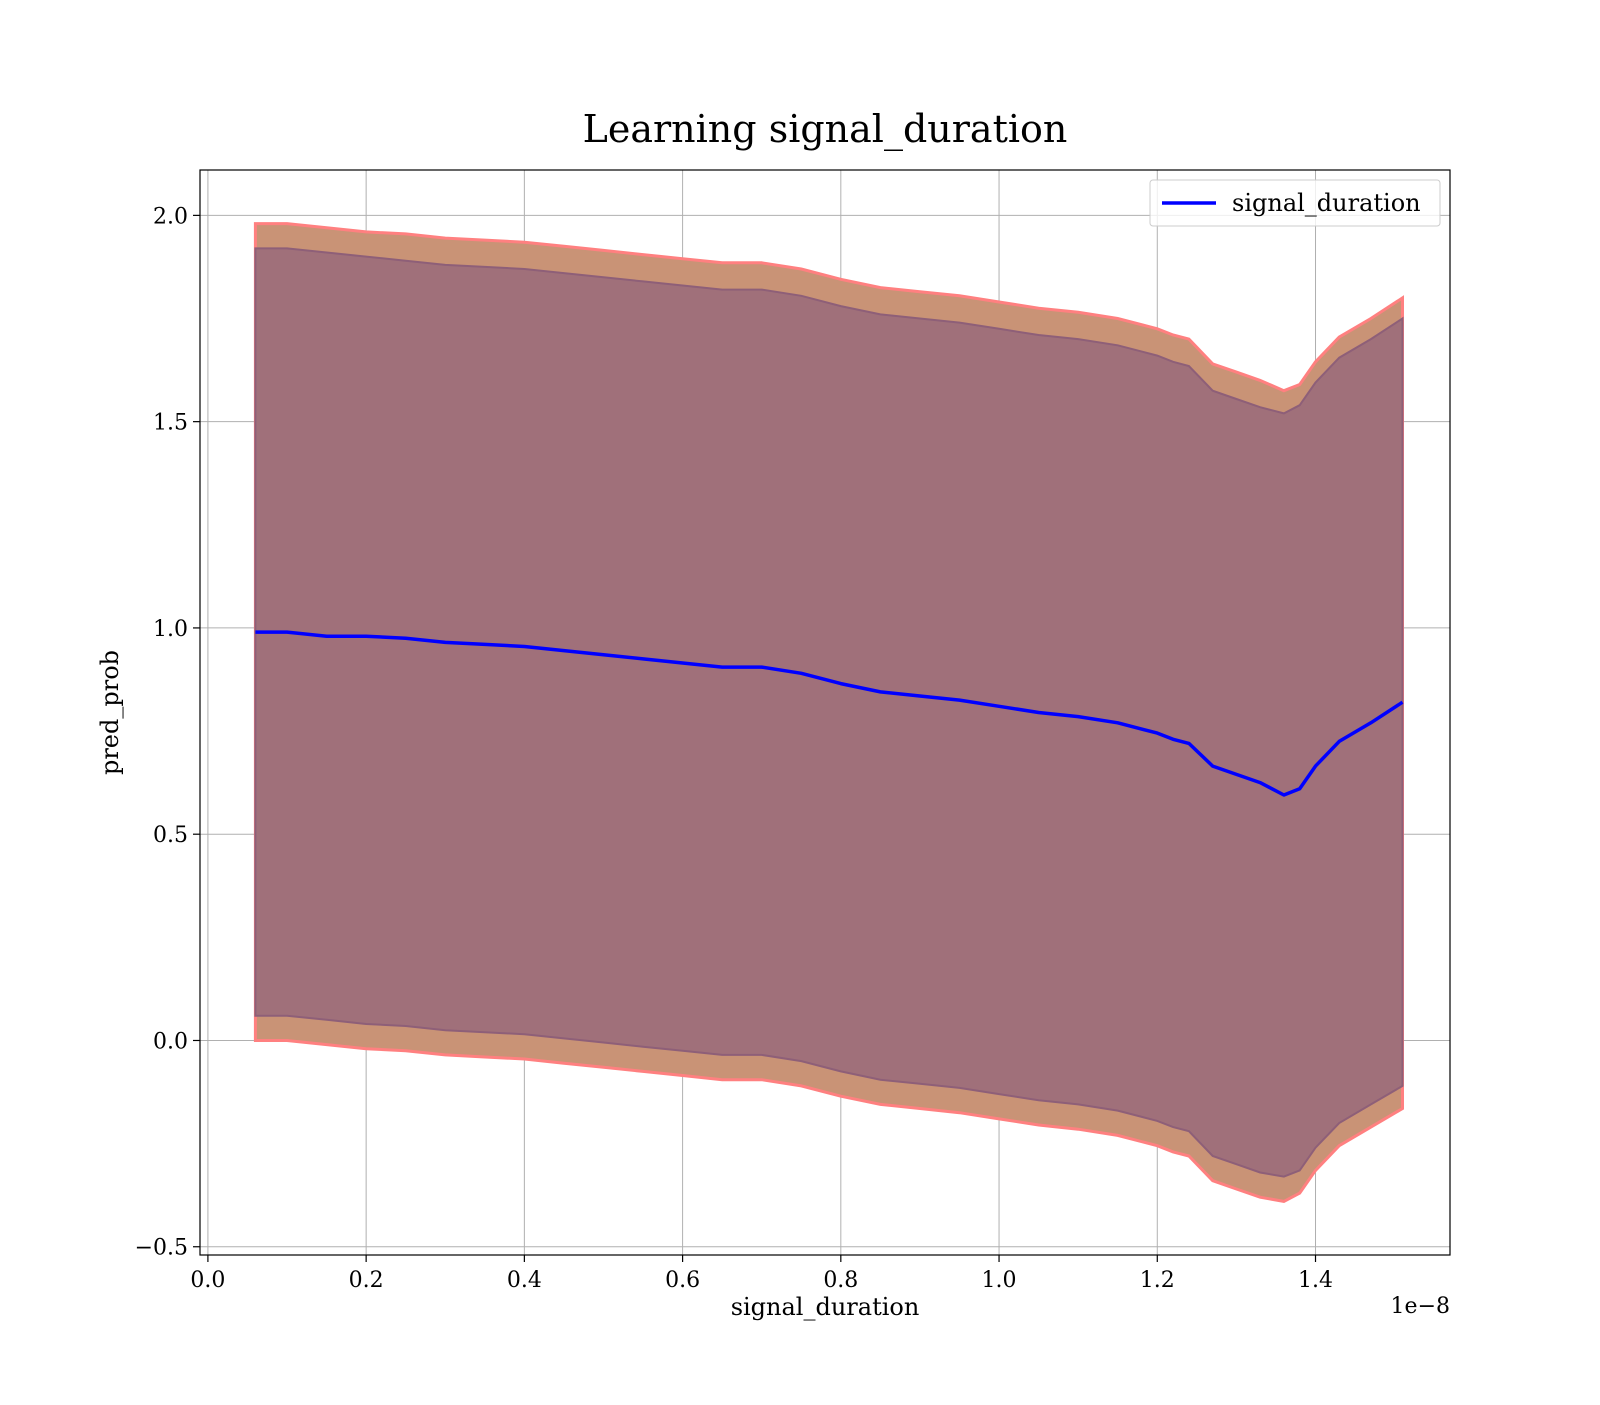  Describe the element at coordinates (161, 1248) in the screenshot. I see `y-tick-label-0: −0.5` at that location.